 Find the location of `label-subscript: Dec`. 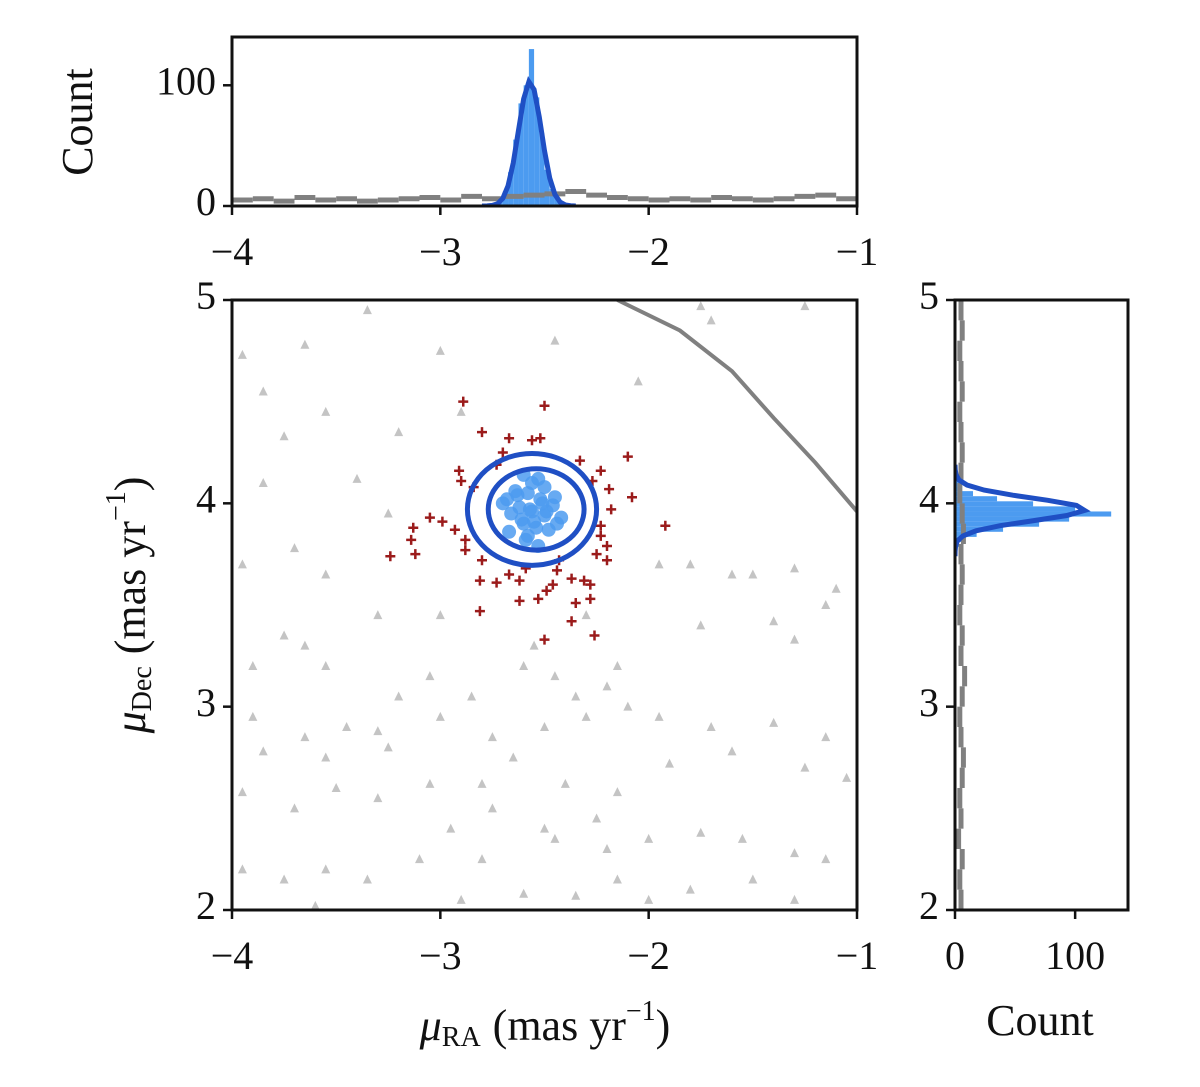

label-subscript: Dec is located at coordinates (142, 688).